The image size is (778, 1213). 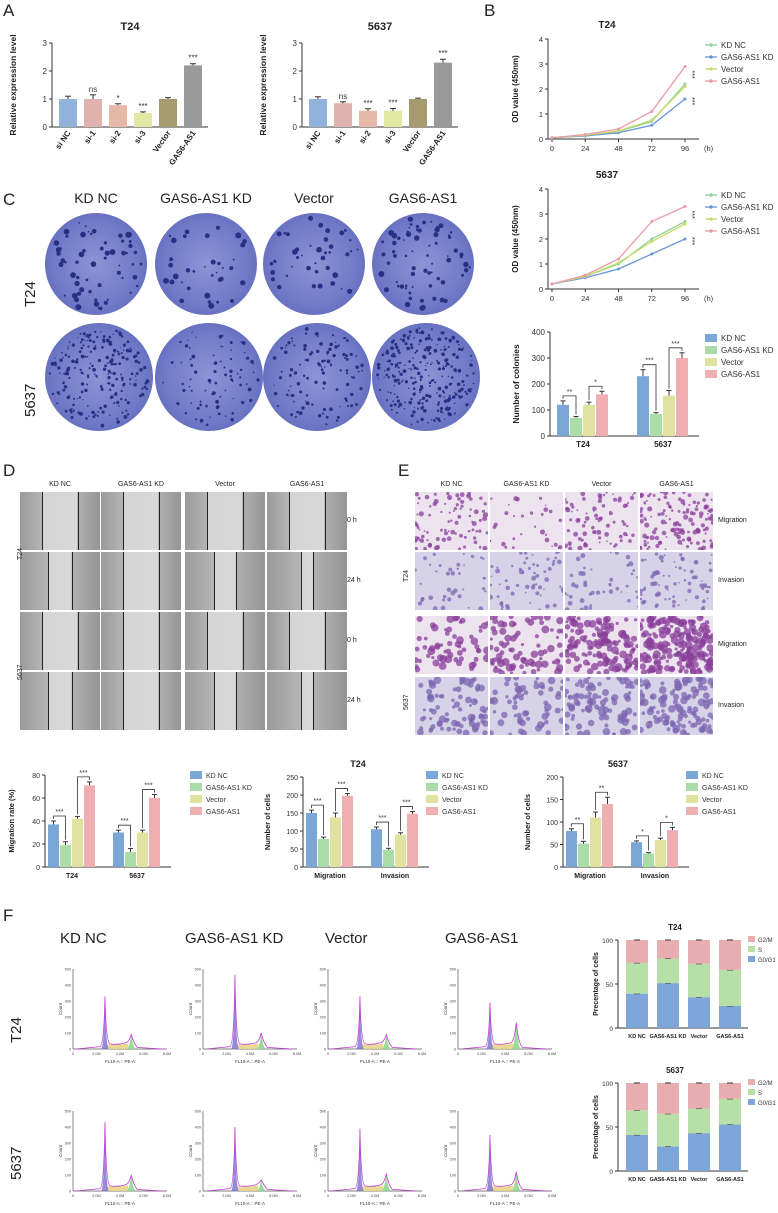 What do you see at coordinates (607, 25) in the screenshot?
I see `chart-title: T24` at bounding box center [607, 25].